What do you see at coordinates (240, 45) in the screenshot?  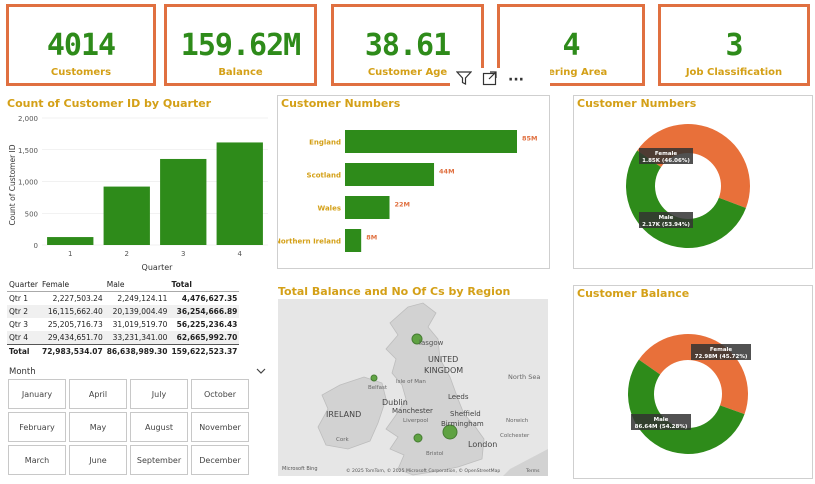 I see `kpi-balance: 159.62M Balance` at bounding box center [240, 45].